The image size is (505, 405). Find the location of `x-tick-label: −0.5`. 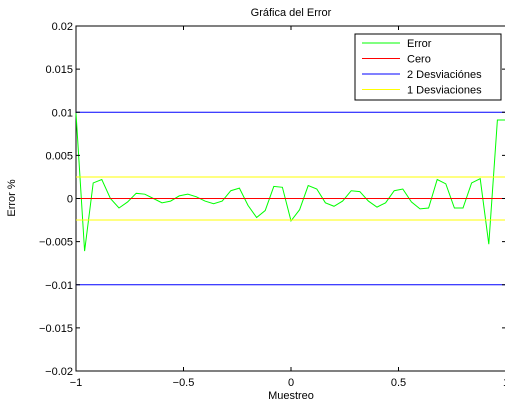

x-tick-label: −0.5 is located at coordinates (184, 383).